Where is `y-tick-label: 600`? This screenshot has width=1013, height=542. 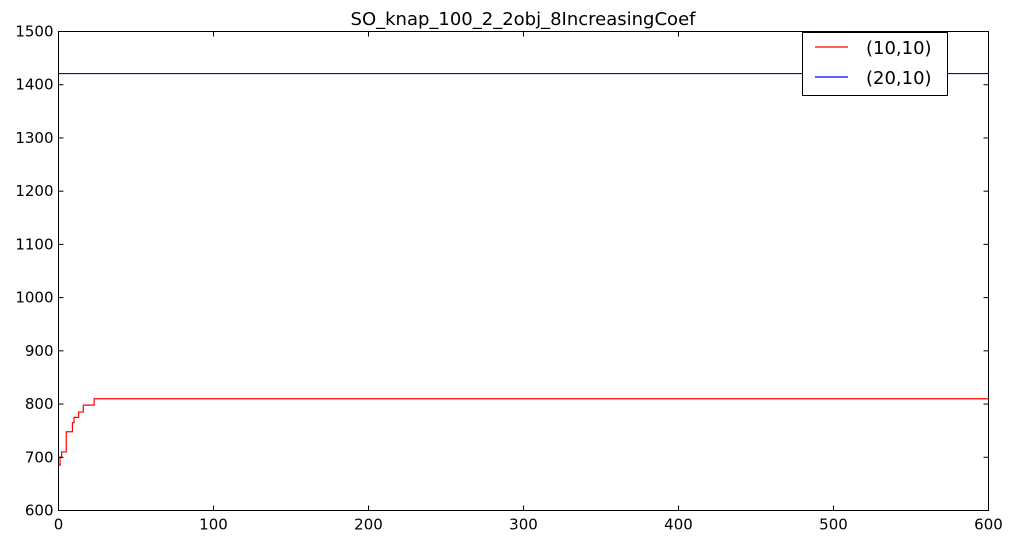 y-tick-label: 600 is located at coordinates (39, 511).